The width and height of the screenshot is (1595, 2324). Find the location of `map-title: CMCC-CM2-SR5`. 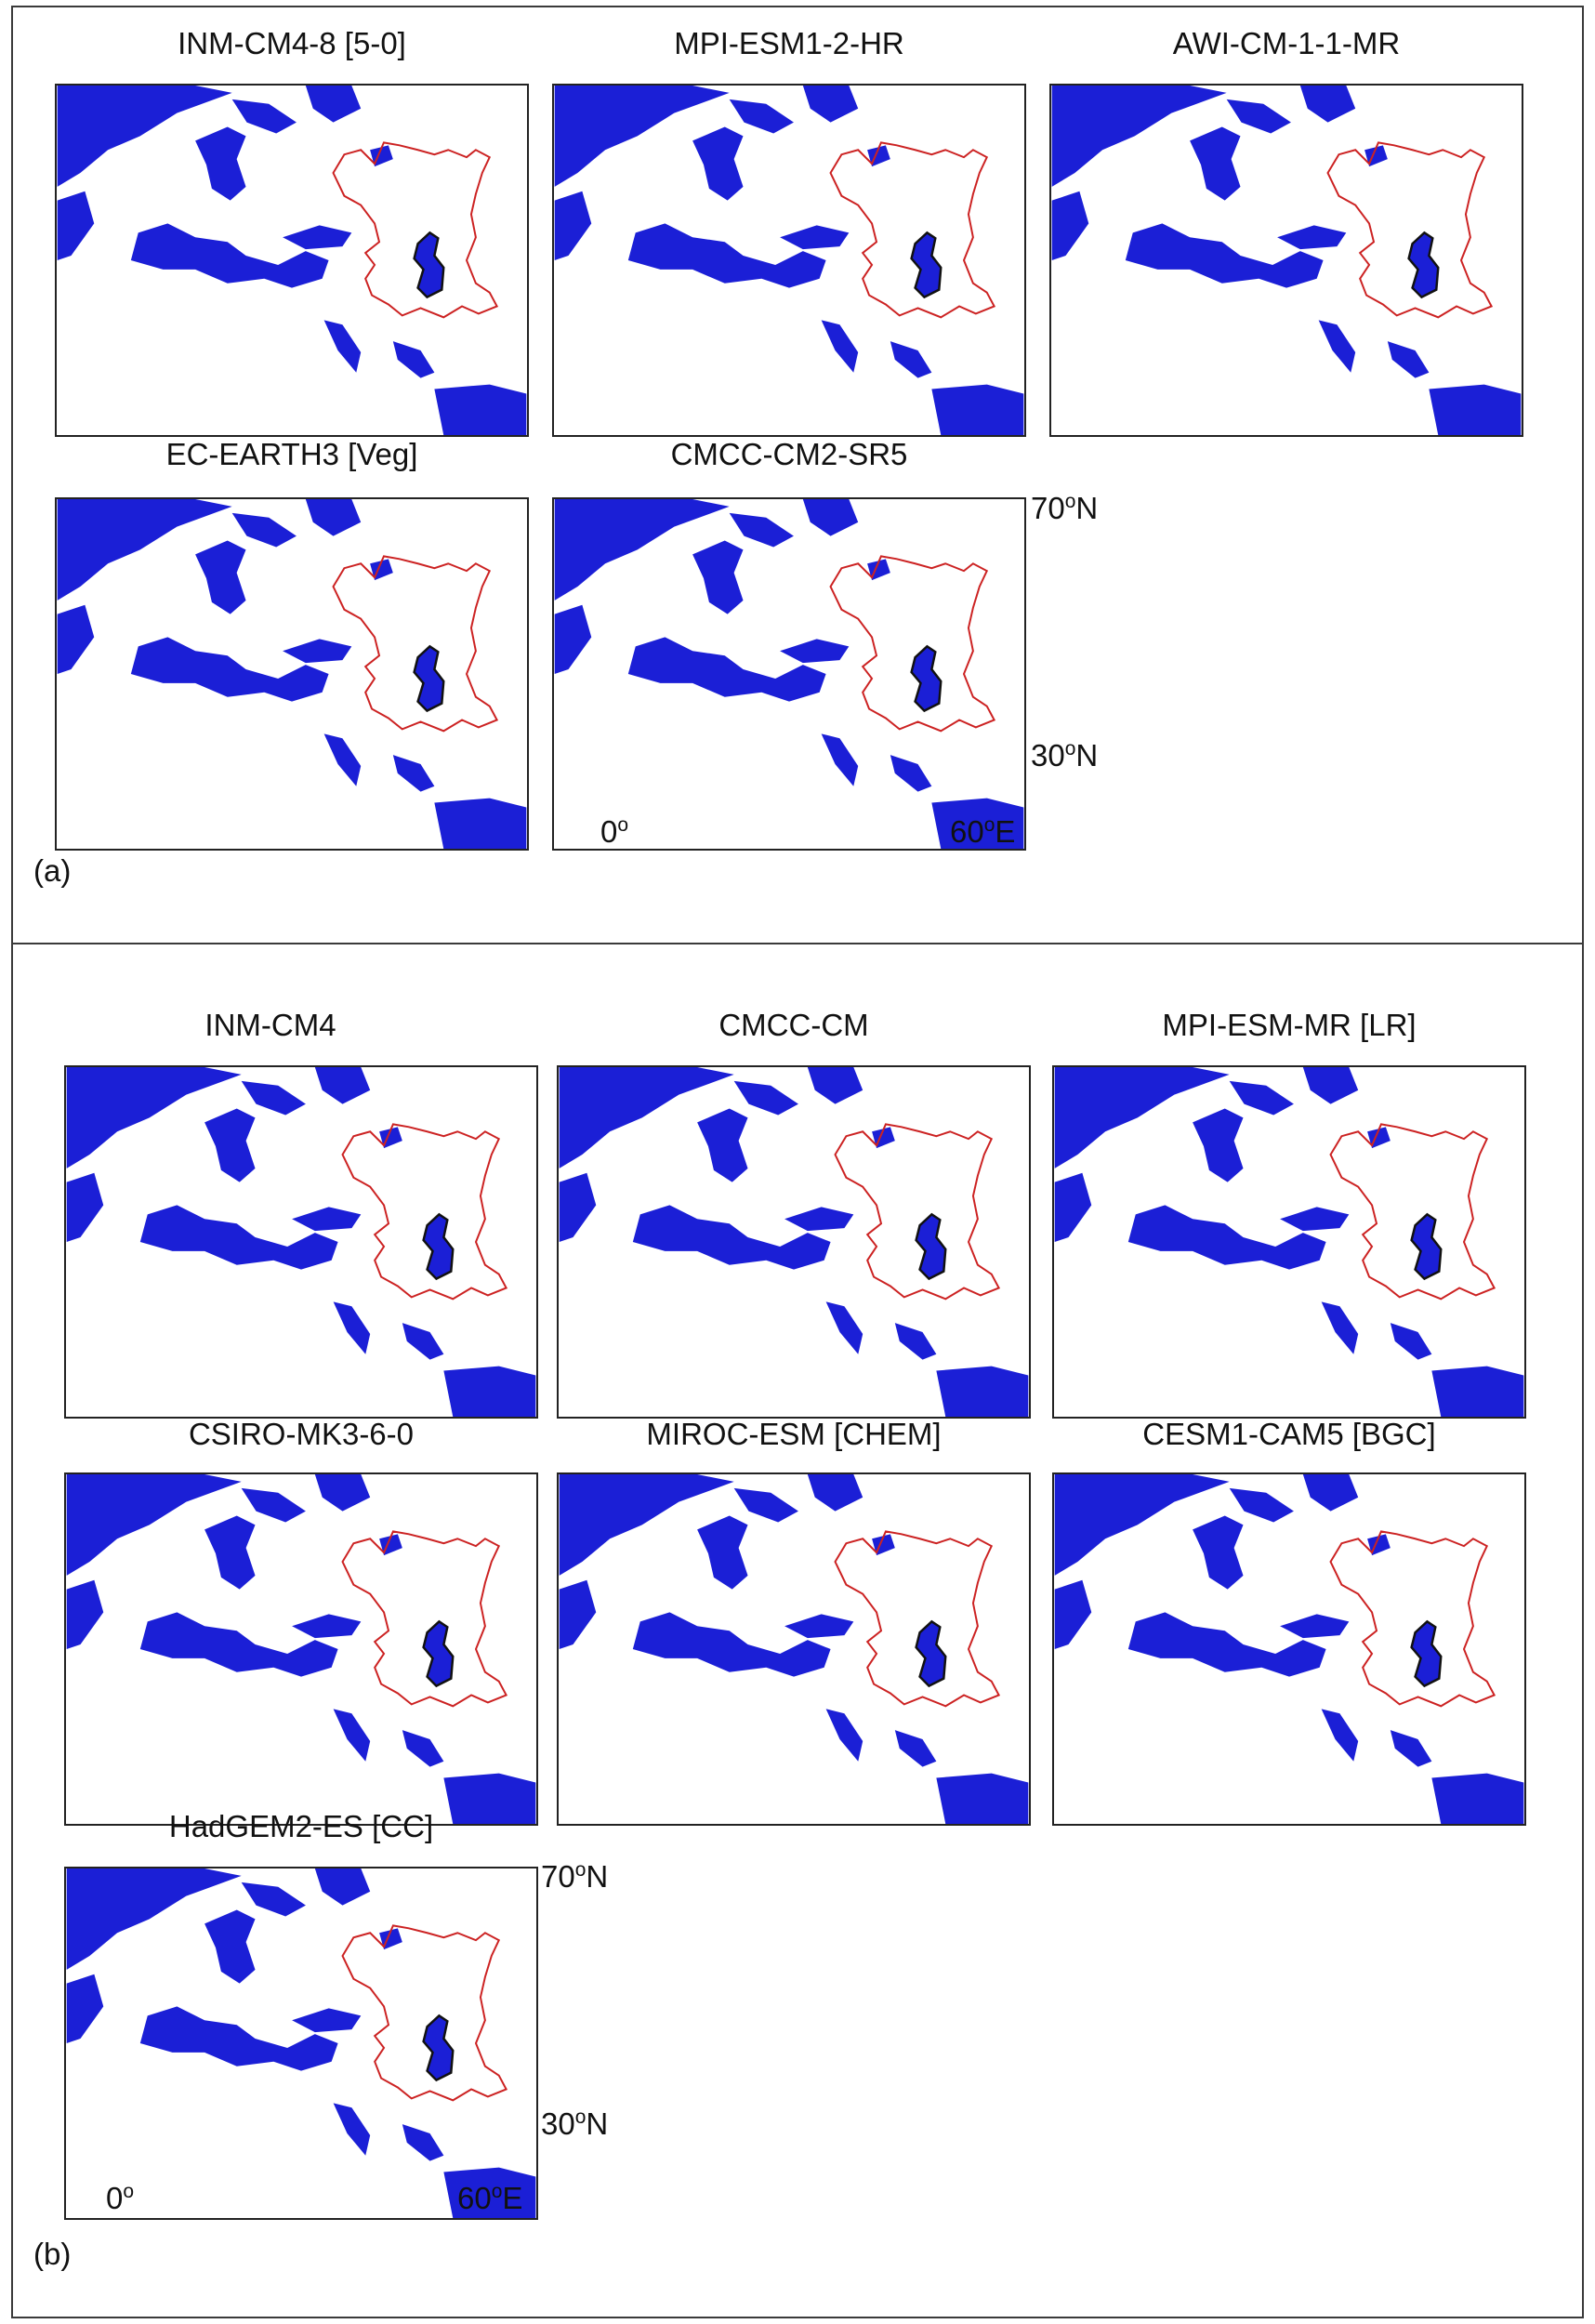

map-title: CMCC-CM2-SR5 is located at coordinates (789, 454).